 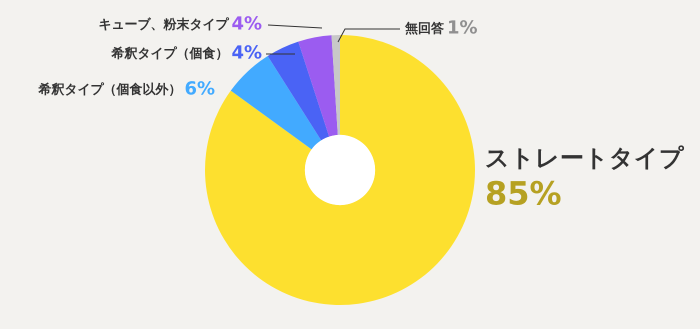 I want to click on slice-label: ストレートタイプ, so click(x=585, y=158).